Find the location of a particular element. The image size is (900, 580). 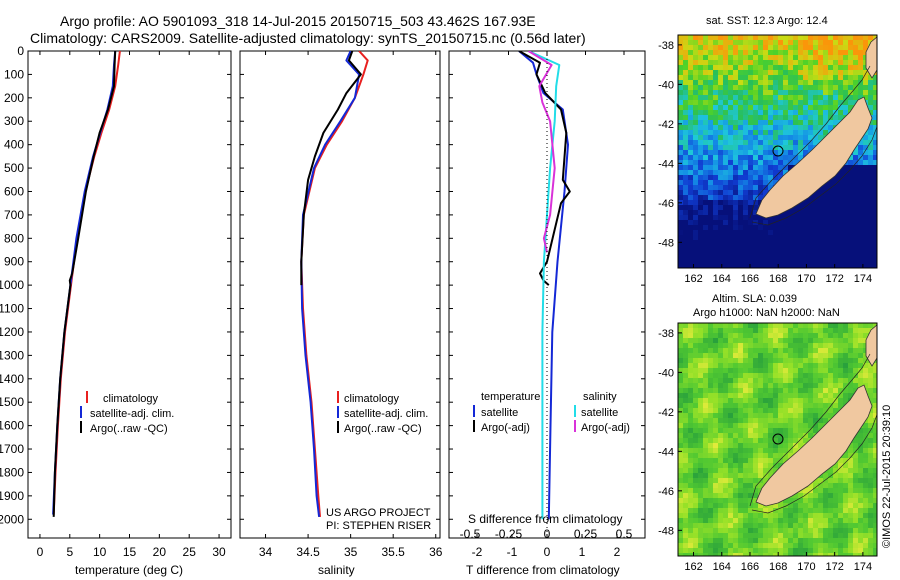

x-tick-label: 0 is located at coordinates (40, 552).